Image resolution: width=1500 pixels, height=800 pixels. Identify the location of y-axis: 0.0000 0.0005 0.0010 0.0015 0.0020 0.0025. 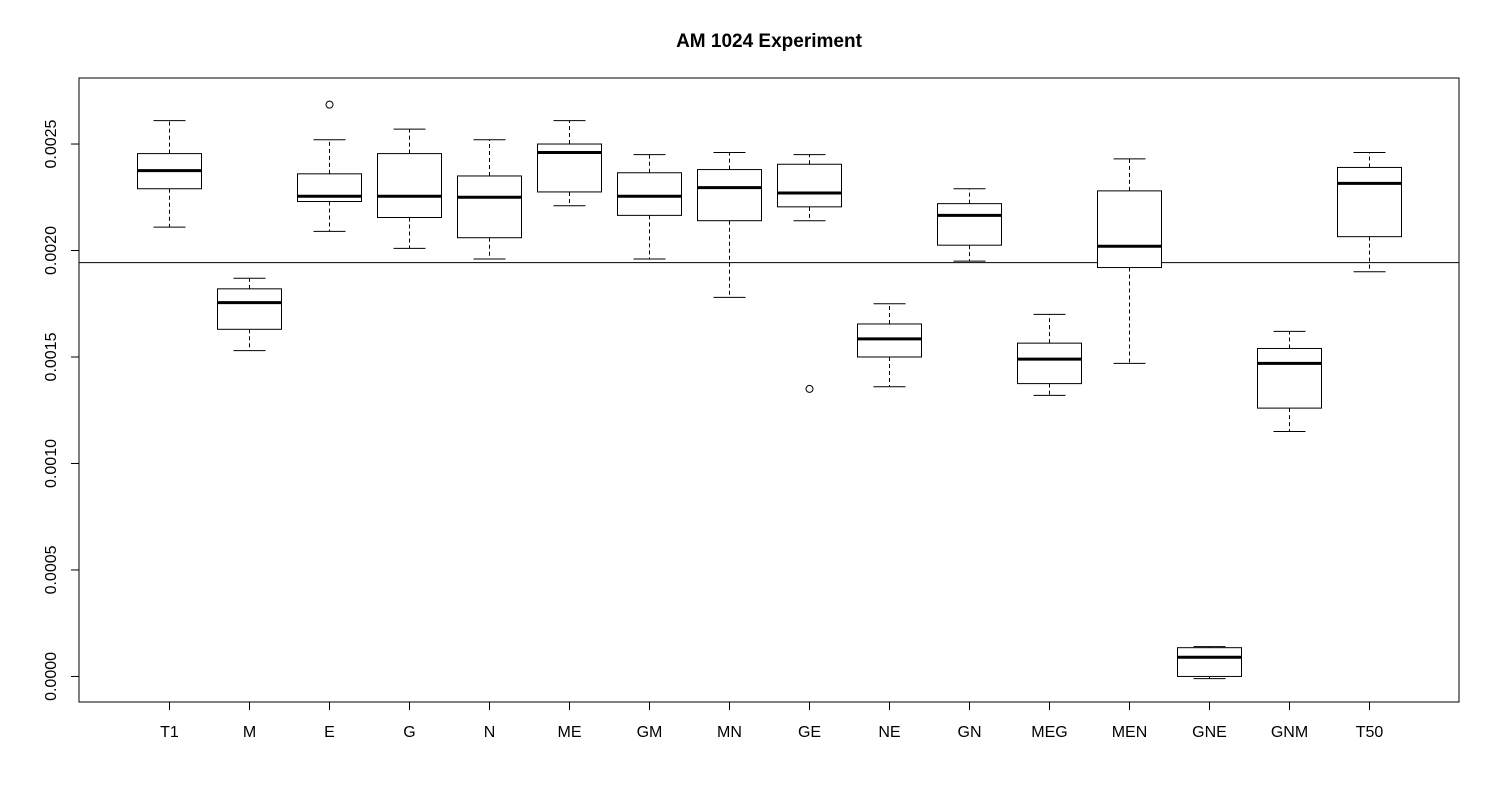
(61, 410).